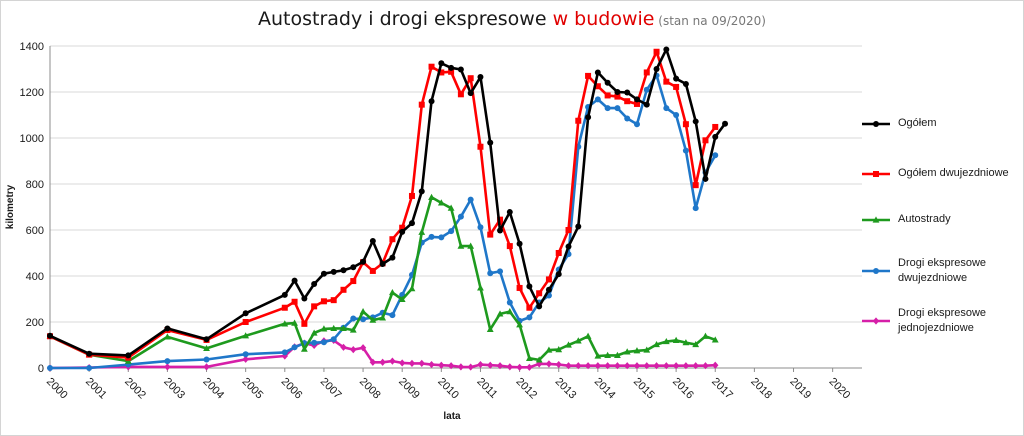 This screenshot has height=436, width=1024. Describe the element at coordinates (35, 277) in the screenshot. I see `y-tick-label: 400` at that location.